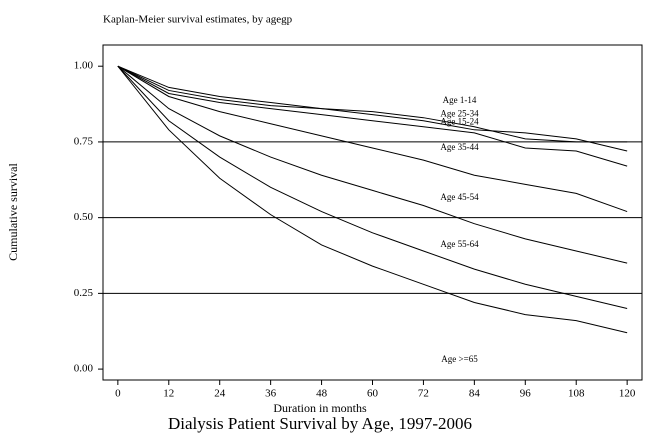 The height and width of the screenshot is (437, 647). What do you see at coordinates (576, 394) in the screenshot?
I see `x-tick-label: 108` at bounding box center [576, 394].